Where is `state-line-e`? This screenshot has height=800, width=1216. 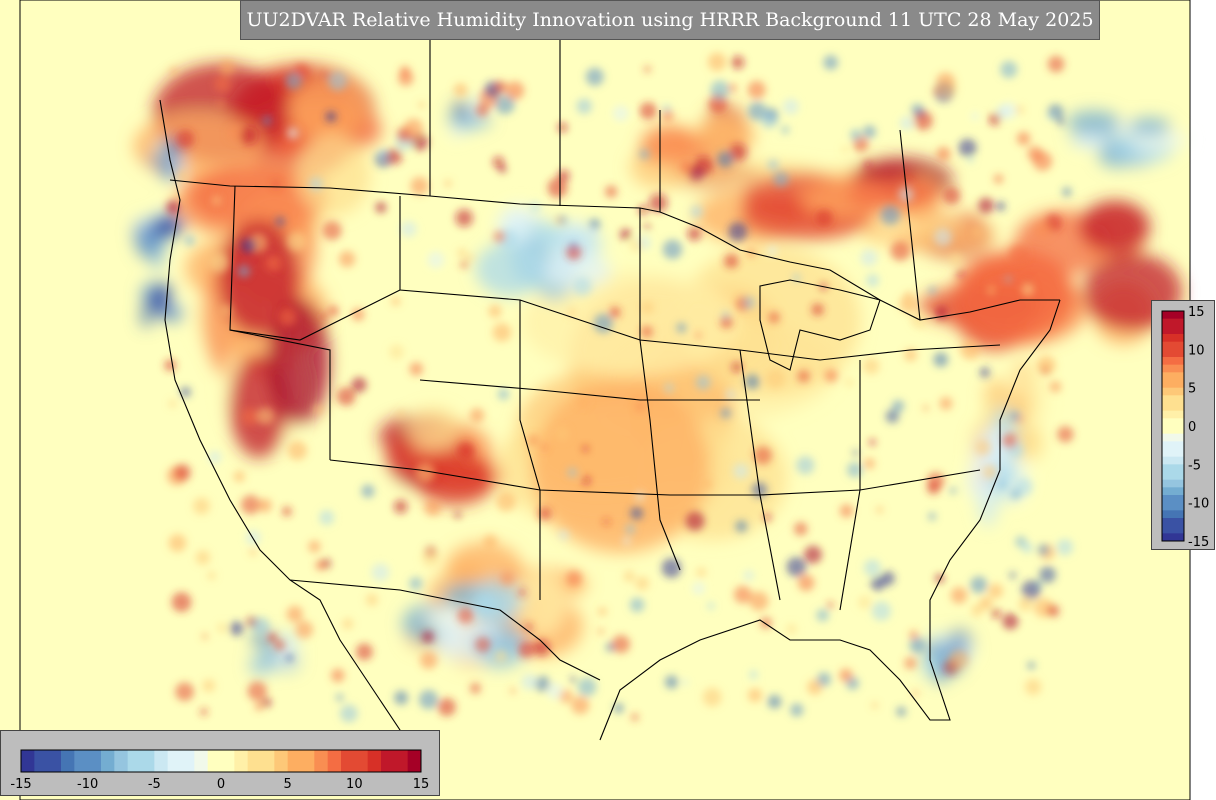 state-line-e is located at coordinates (760, 330).